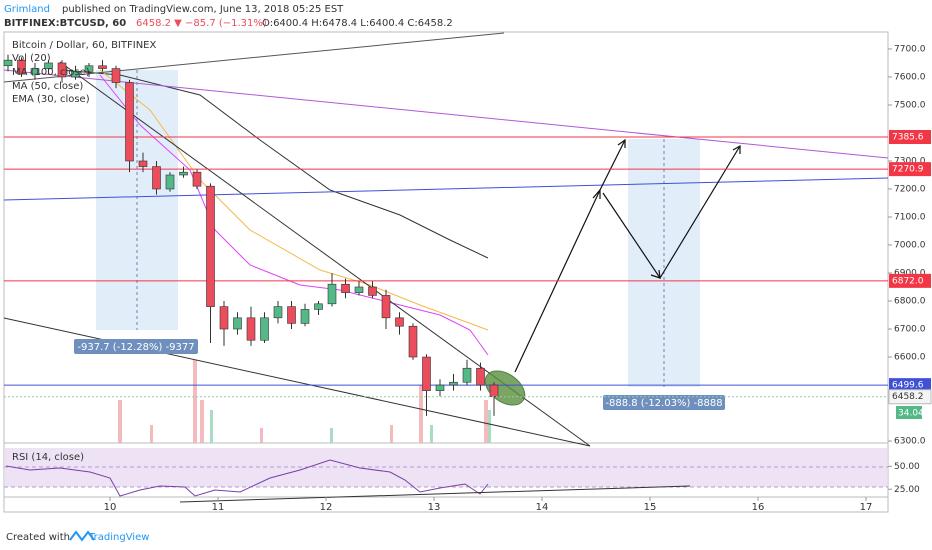 This screenshot has width=932, height=550. What do you see at coordinates (47, 86) in the screenshot?
I see `indicator-label: MA (50, close)` at bounding box center [47, 86].